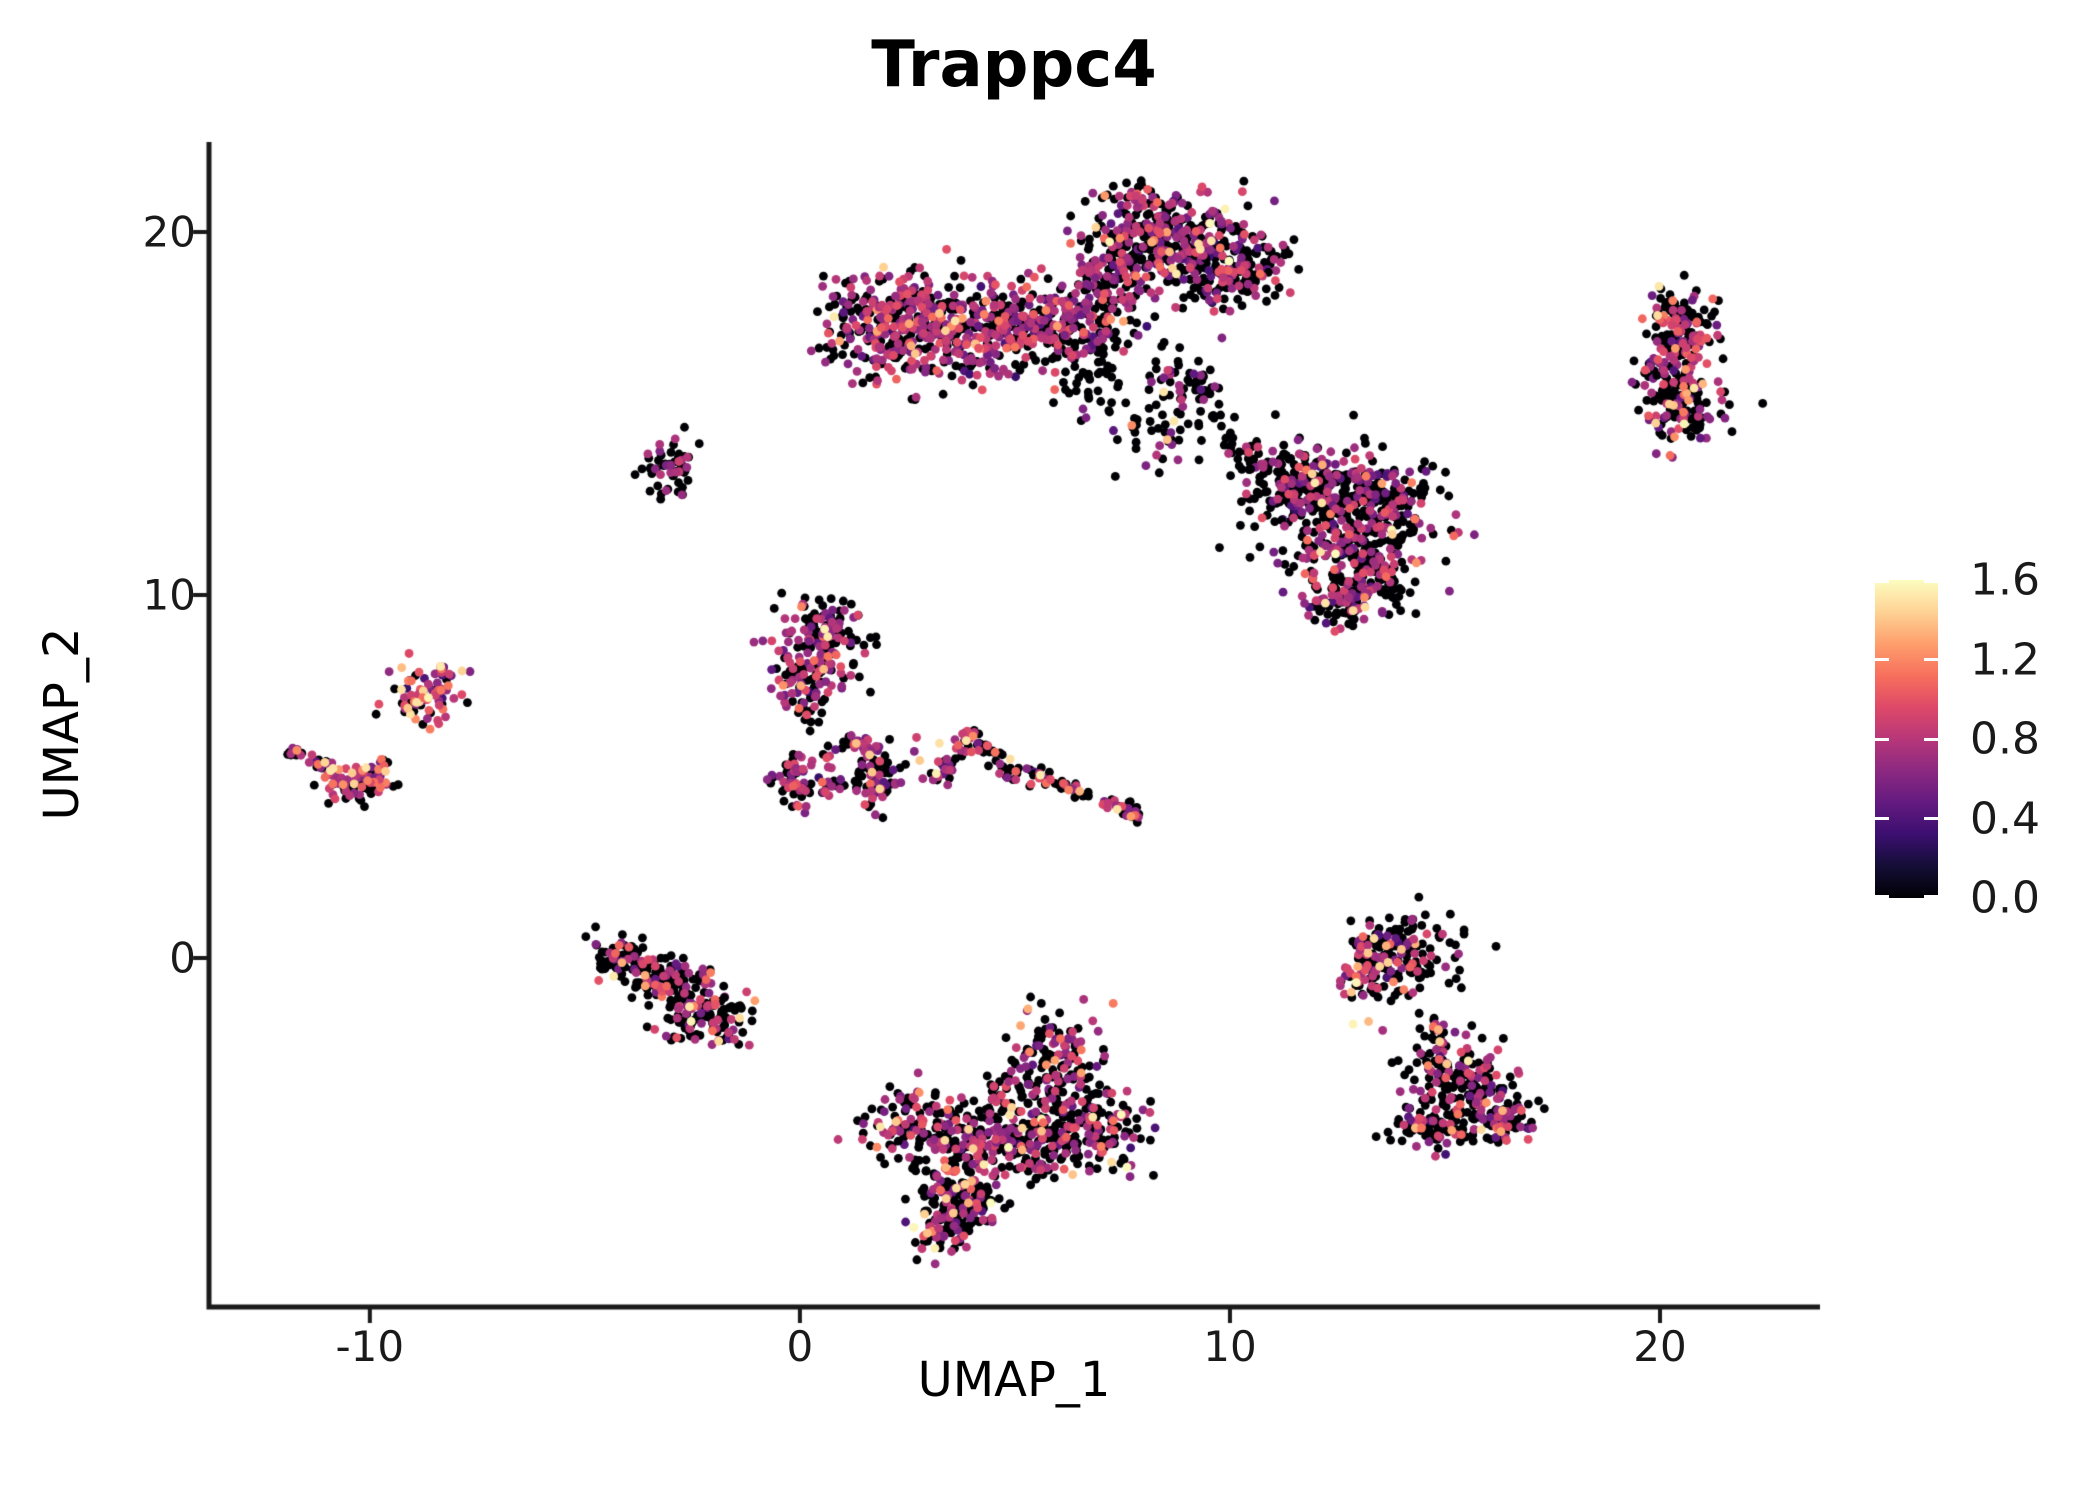 This screenshot has width=2100, height=1500. I want to click on colorbar-tick-label: 1.2, so click(2005, 659).